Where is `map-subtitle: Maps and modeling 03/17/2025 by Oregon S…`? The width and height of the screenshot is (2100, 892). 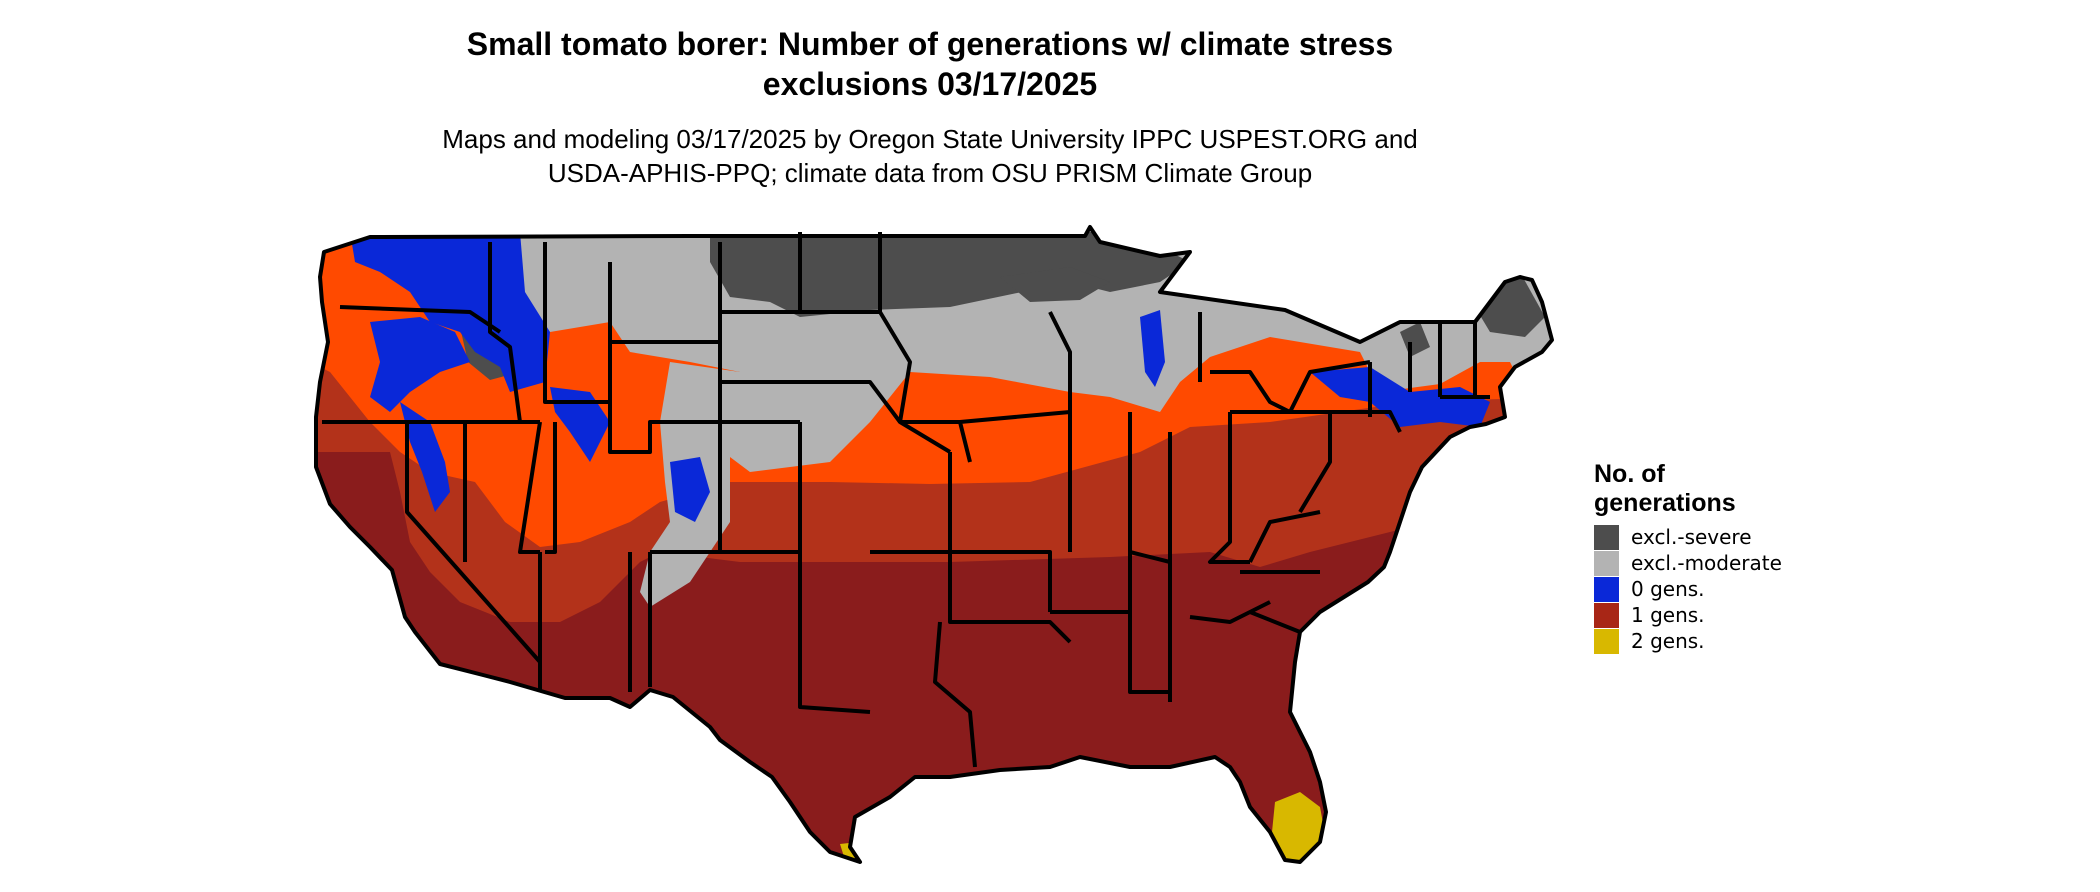 map-subtitle: Maps and modeling 03/17/2025 by Oregon S… is located at coordinates (930, 156).